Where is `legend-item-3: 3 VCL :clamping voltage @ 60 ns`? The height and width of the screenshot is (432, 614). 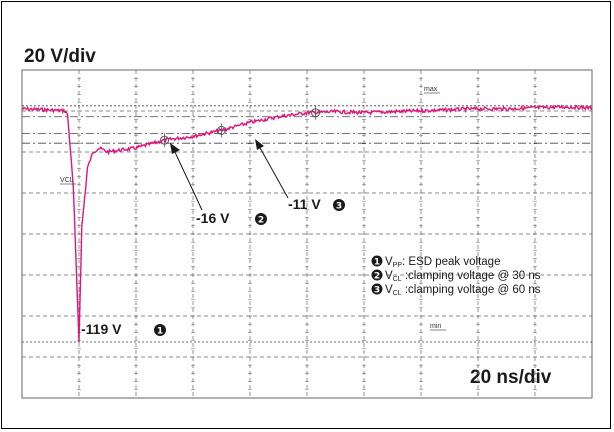
legend-item-3: 3 VCL :clamping voltage @ 60 ns is located at coordinates (456, 290).